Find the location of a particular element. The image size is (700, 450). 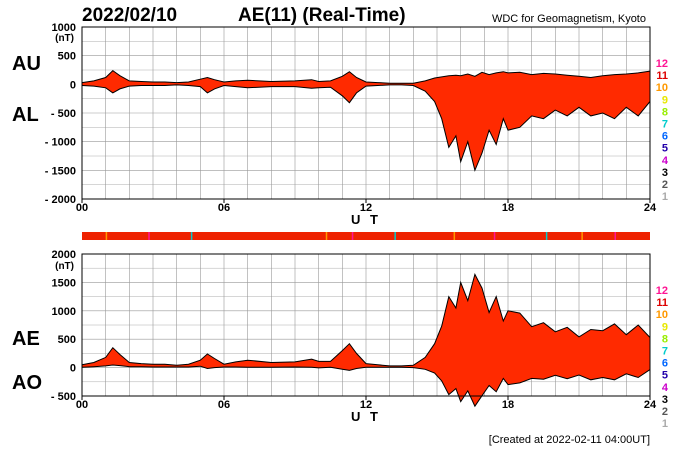

ae-ao-xtick-label: 12 is located at coordinates (366, 405).